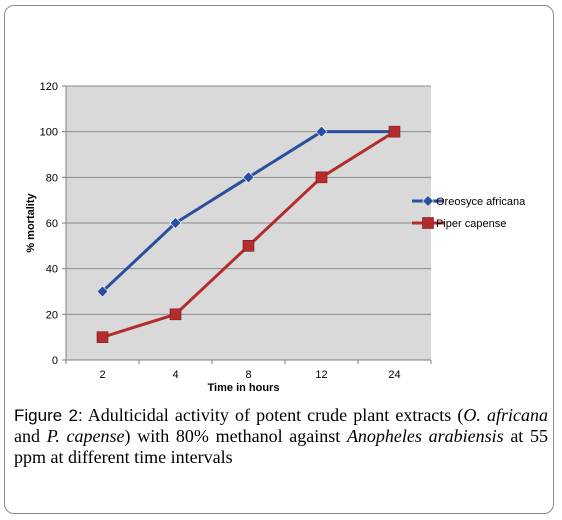 The height and width of the screenshot is (520, 562). I want to click on caption-species-2: P. capense, so click(85, 436).